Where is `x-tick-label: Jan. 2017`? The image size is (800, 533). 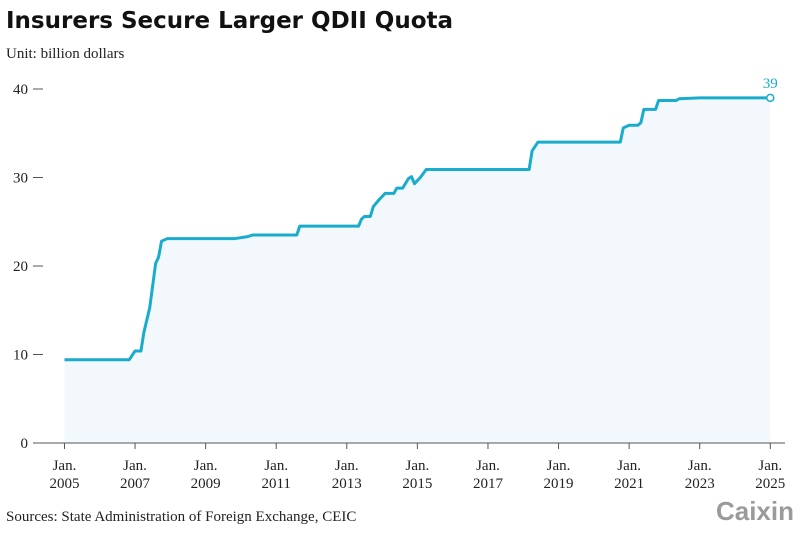 x-tick-label: Jan. 2017 is located at coordinates (488, 475).